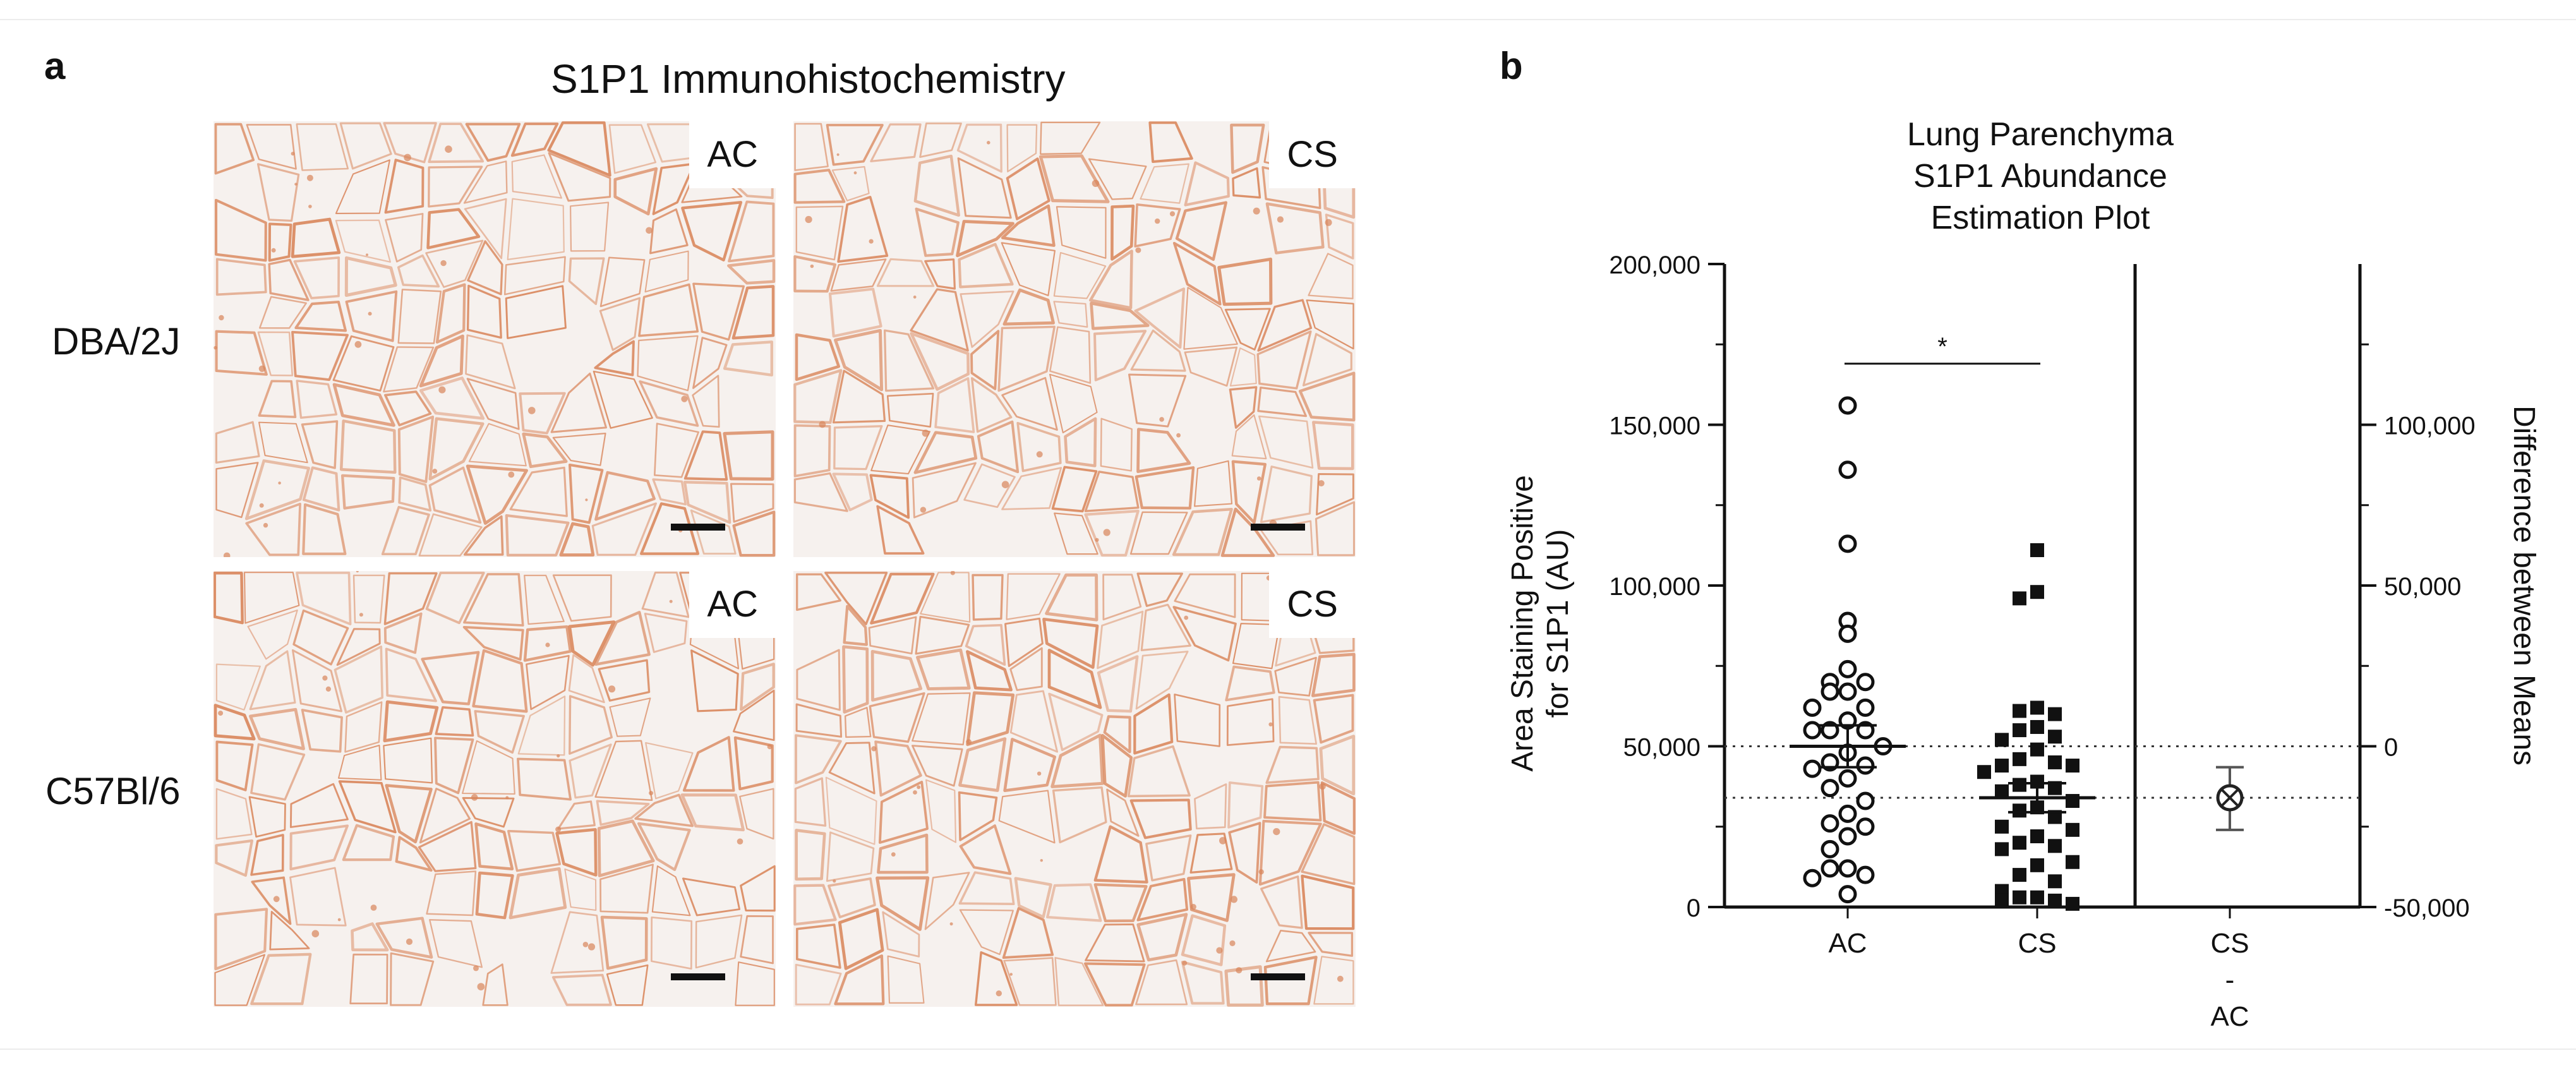 This screenshot has height=1070, width=2576. Describe the element at coordinates (2040, 176) in the screenshot. I see `chart-title-line: S1P1 Abundance` at that location.